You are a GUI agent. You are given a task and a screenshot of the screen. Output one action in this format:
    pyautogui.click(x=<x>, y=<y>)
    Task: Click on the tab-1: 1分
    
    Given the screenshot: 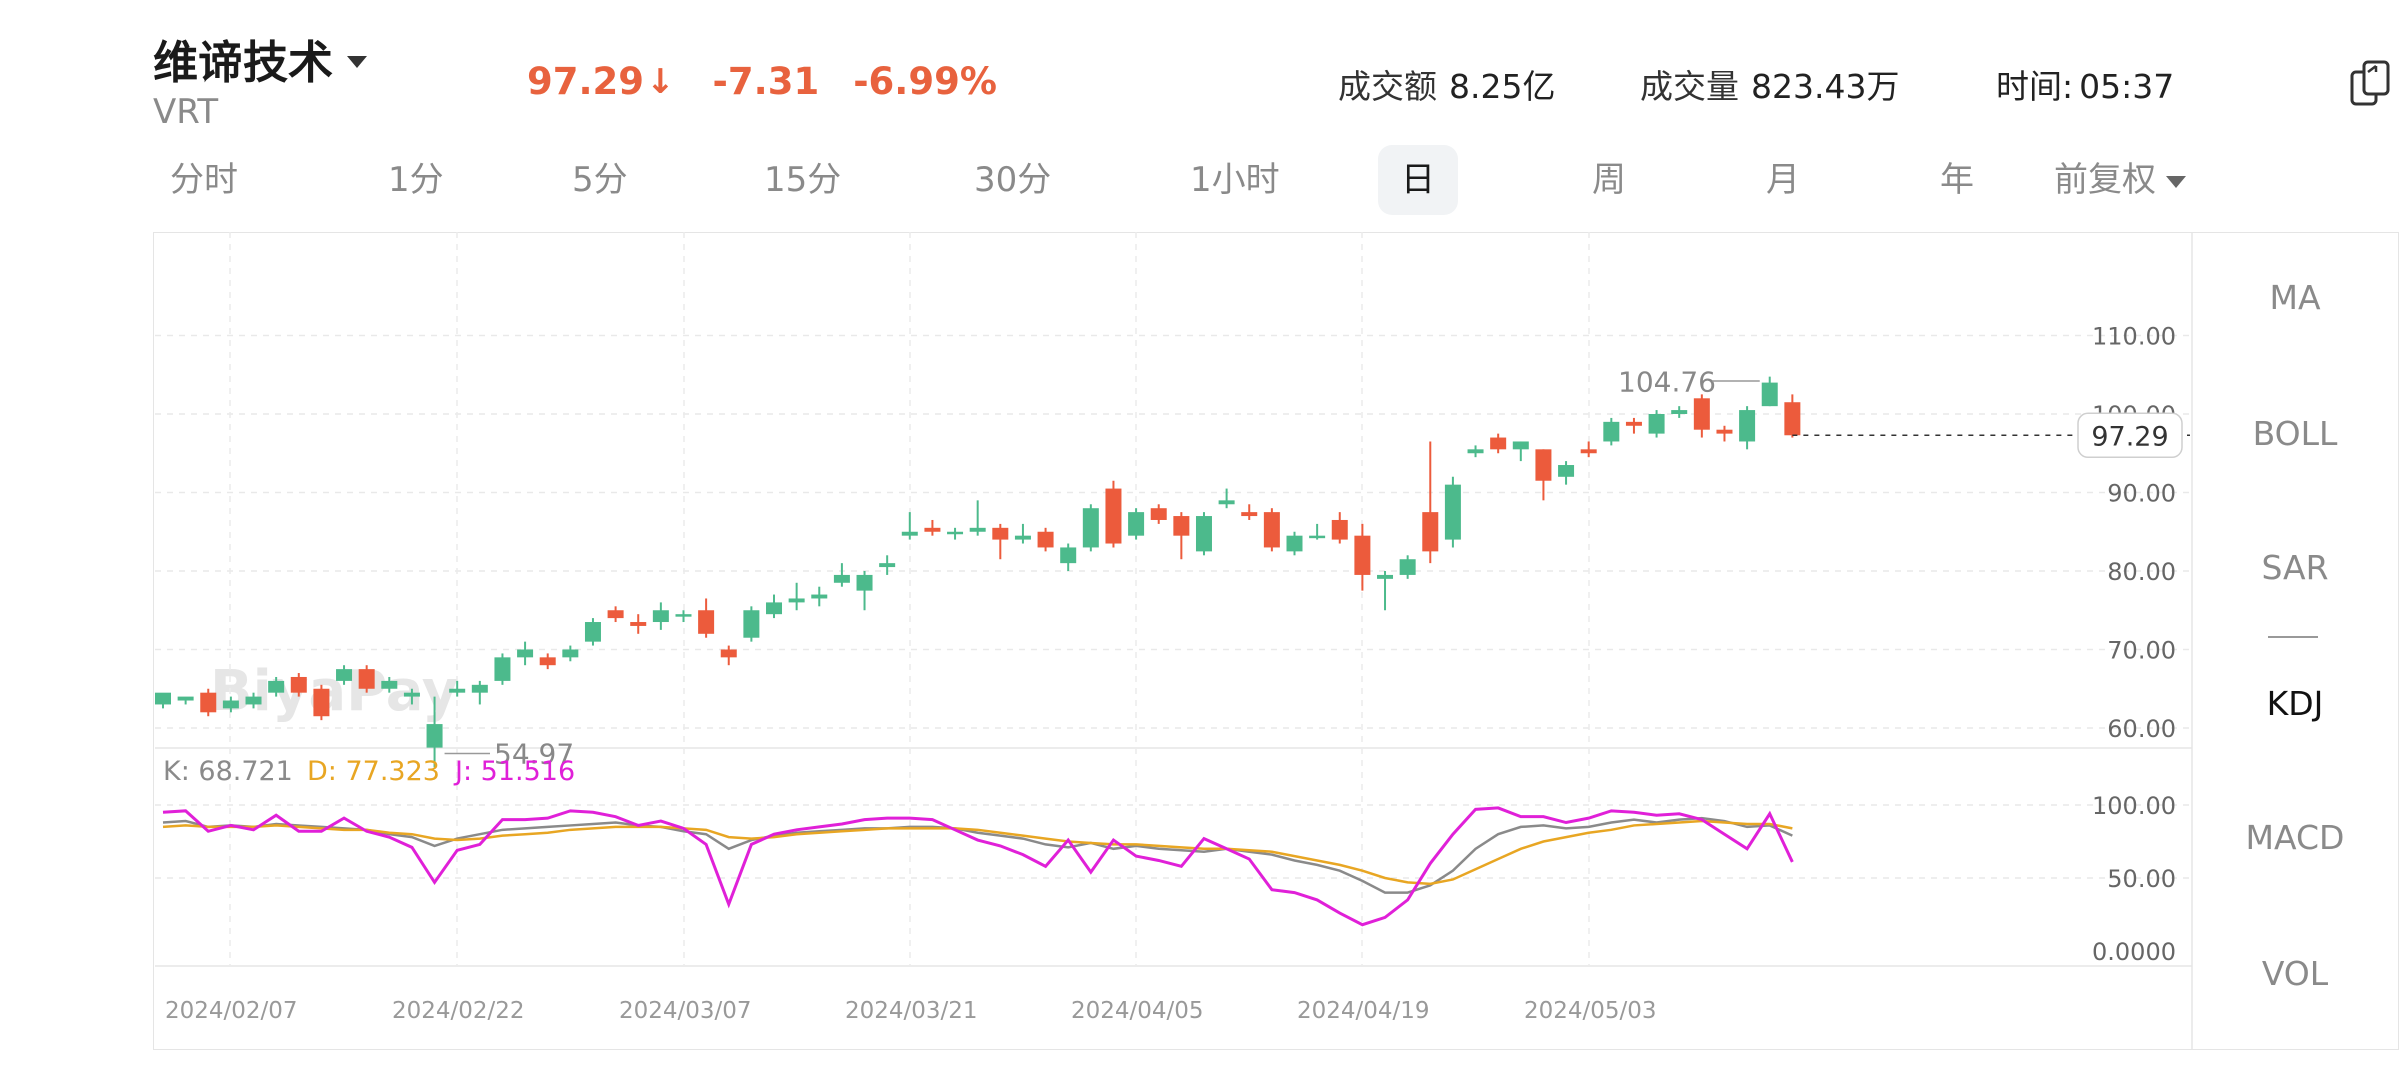 What is the action you would take?
    pyautogui.click(x=416, y=180)
    